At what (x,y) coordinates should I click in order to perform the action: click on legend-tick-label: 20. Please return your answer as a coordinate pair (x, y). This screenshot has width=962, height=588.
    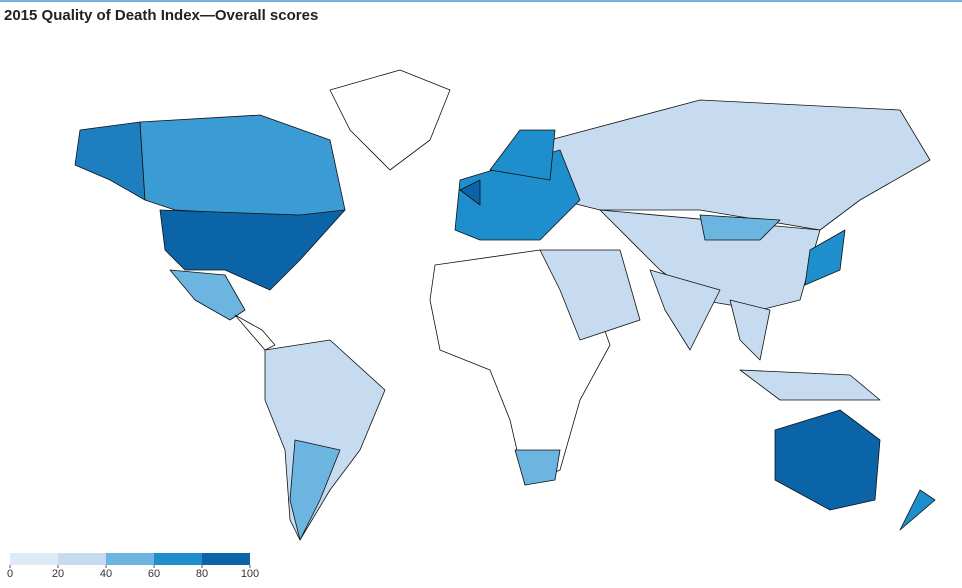
    Looking at the image, I should click on (58, 574).